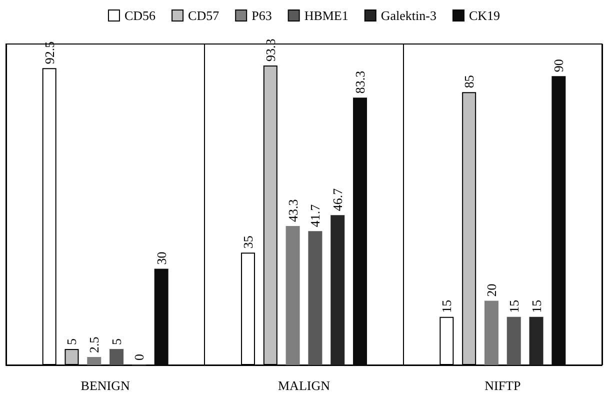  What do you see at coordinates (204, 15) in the screenshot?
I see `legend-label: CD57` at bounding box center [204, 15].